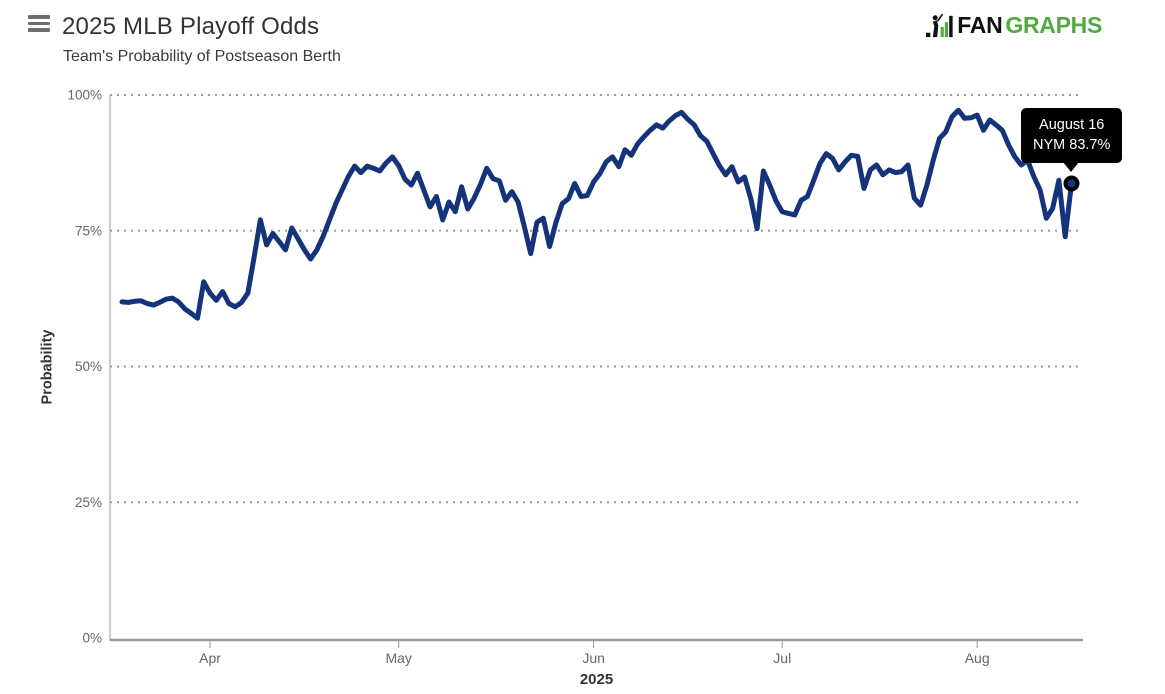  Describe the element at coordinates (1072, 145) in the screenshot. I see `tooltip-value: NYM 83.7%` at that location.